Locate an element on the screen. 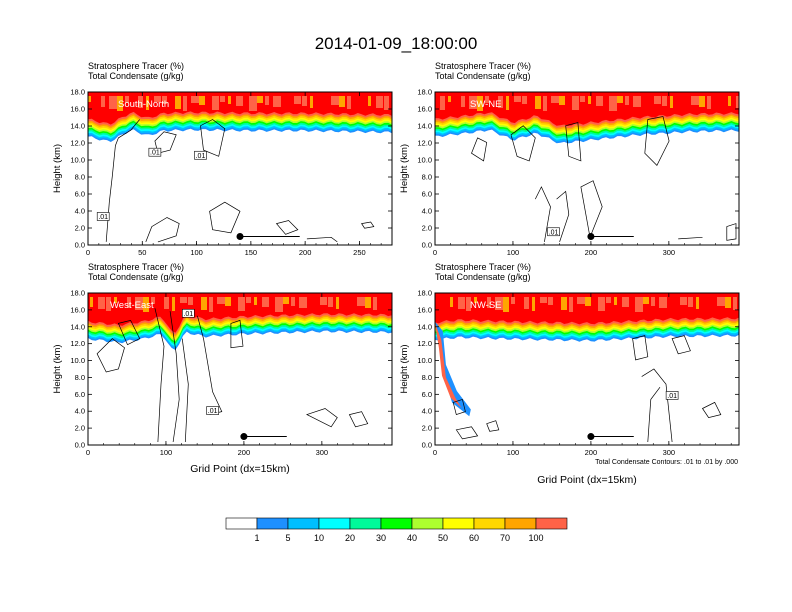 This screenshot has height=612, width=792. y-axis-label: Height (km) is located at coordinates (404, 368).